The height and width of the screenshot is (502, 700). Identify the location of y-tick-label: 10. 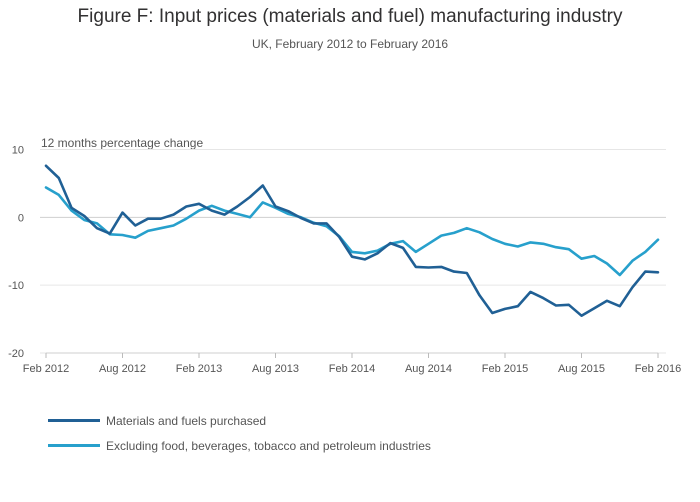
(18, 151).